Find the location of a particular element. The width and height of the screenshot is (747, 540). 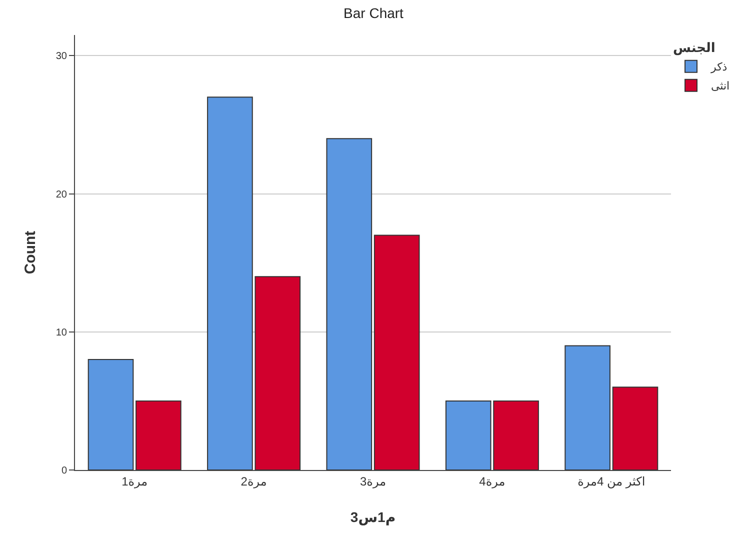

legend-title: الجنس is located at coordinates (694, 48).